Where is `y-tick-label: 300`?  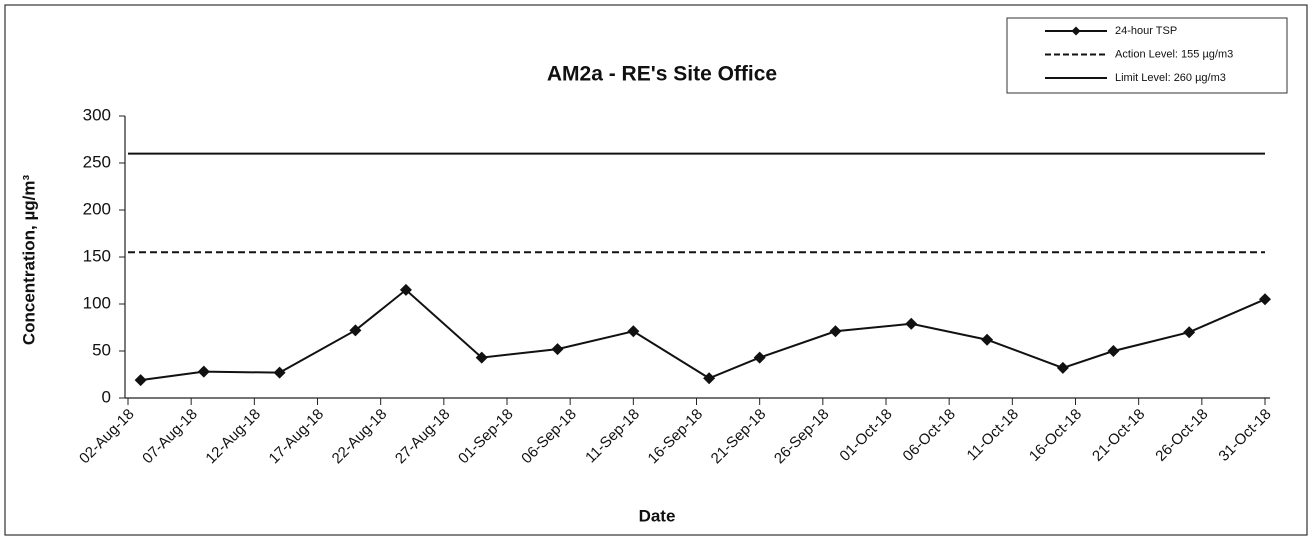 y-tick-label: 300 is located at coordinates (97, 114).